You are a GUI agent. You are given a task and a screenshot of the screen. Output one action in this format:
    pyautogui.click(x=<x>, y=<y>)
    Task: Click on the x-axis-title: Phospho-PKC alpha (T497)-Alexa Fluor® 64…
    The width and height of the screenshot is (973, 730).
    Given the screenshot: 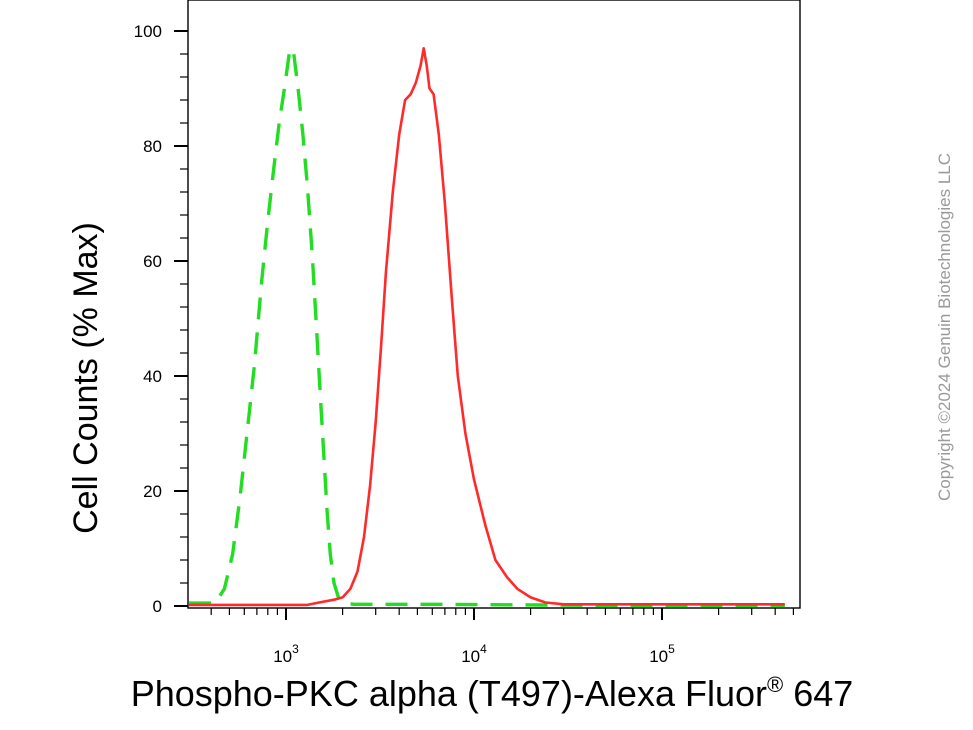 What is the action you would take?
    pyautogui.click(x=492, y=693)
    